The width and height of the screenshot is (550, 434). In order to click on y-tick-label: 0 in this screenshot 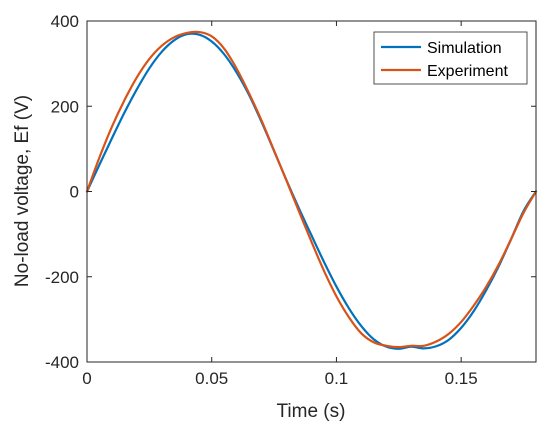, I will do `click(74, 192)`.